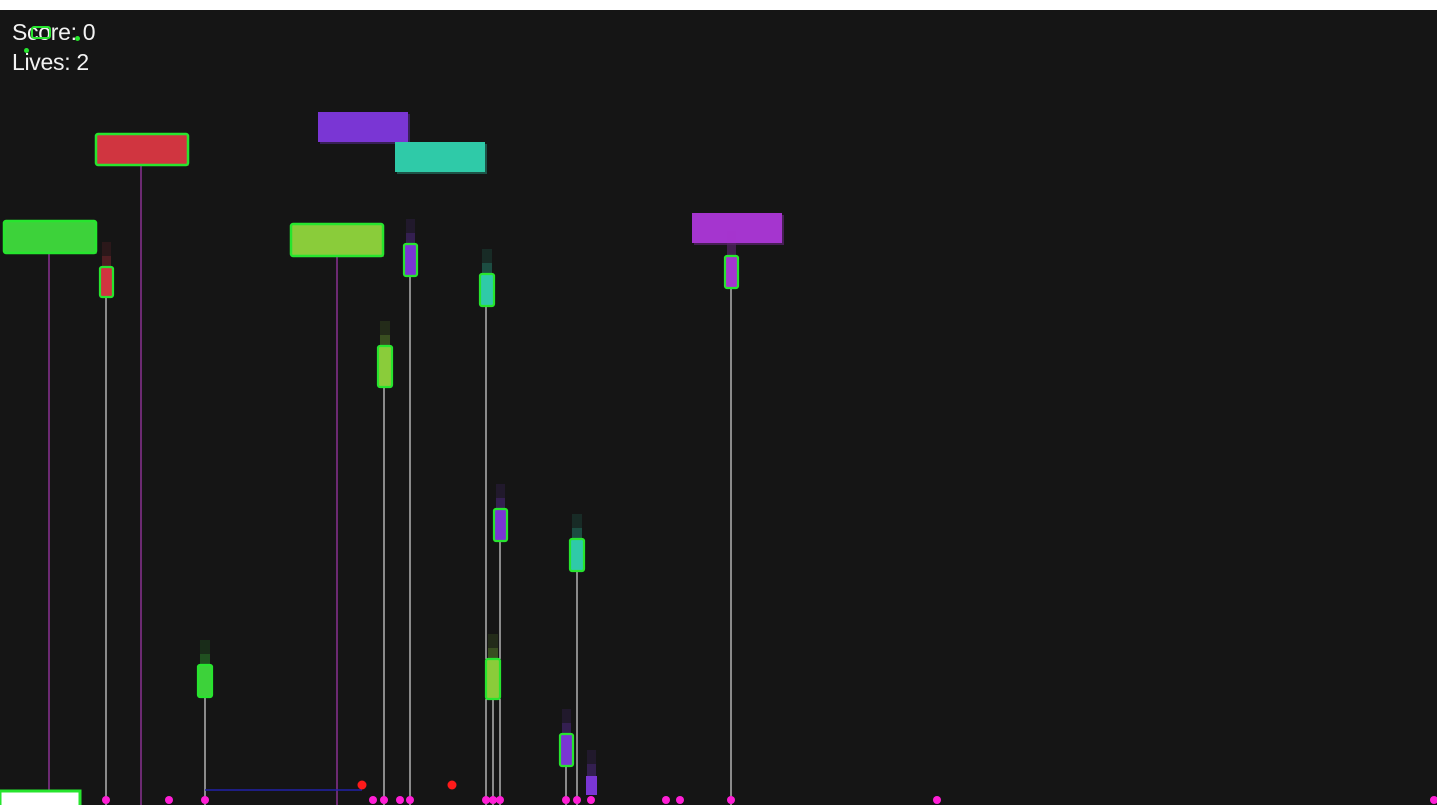 This screenshot has width=1437, height=805. I want to click on target-teal, so click(440, 157).